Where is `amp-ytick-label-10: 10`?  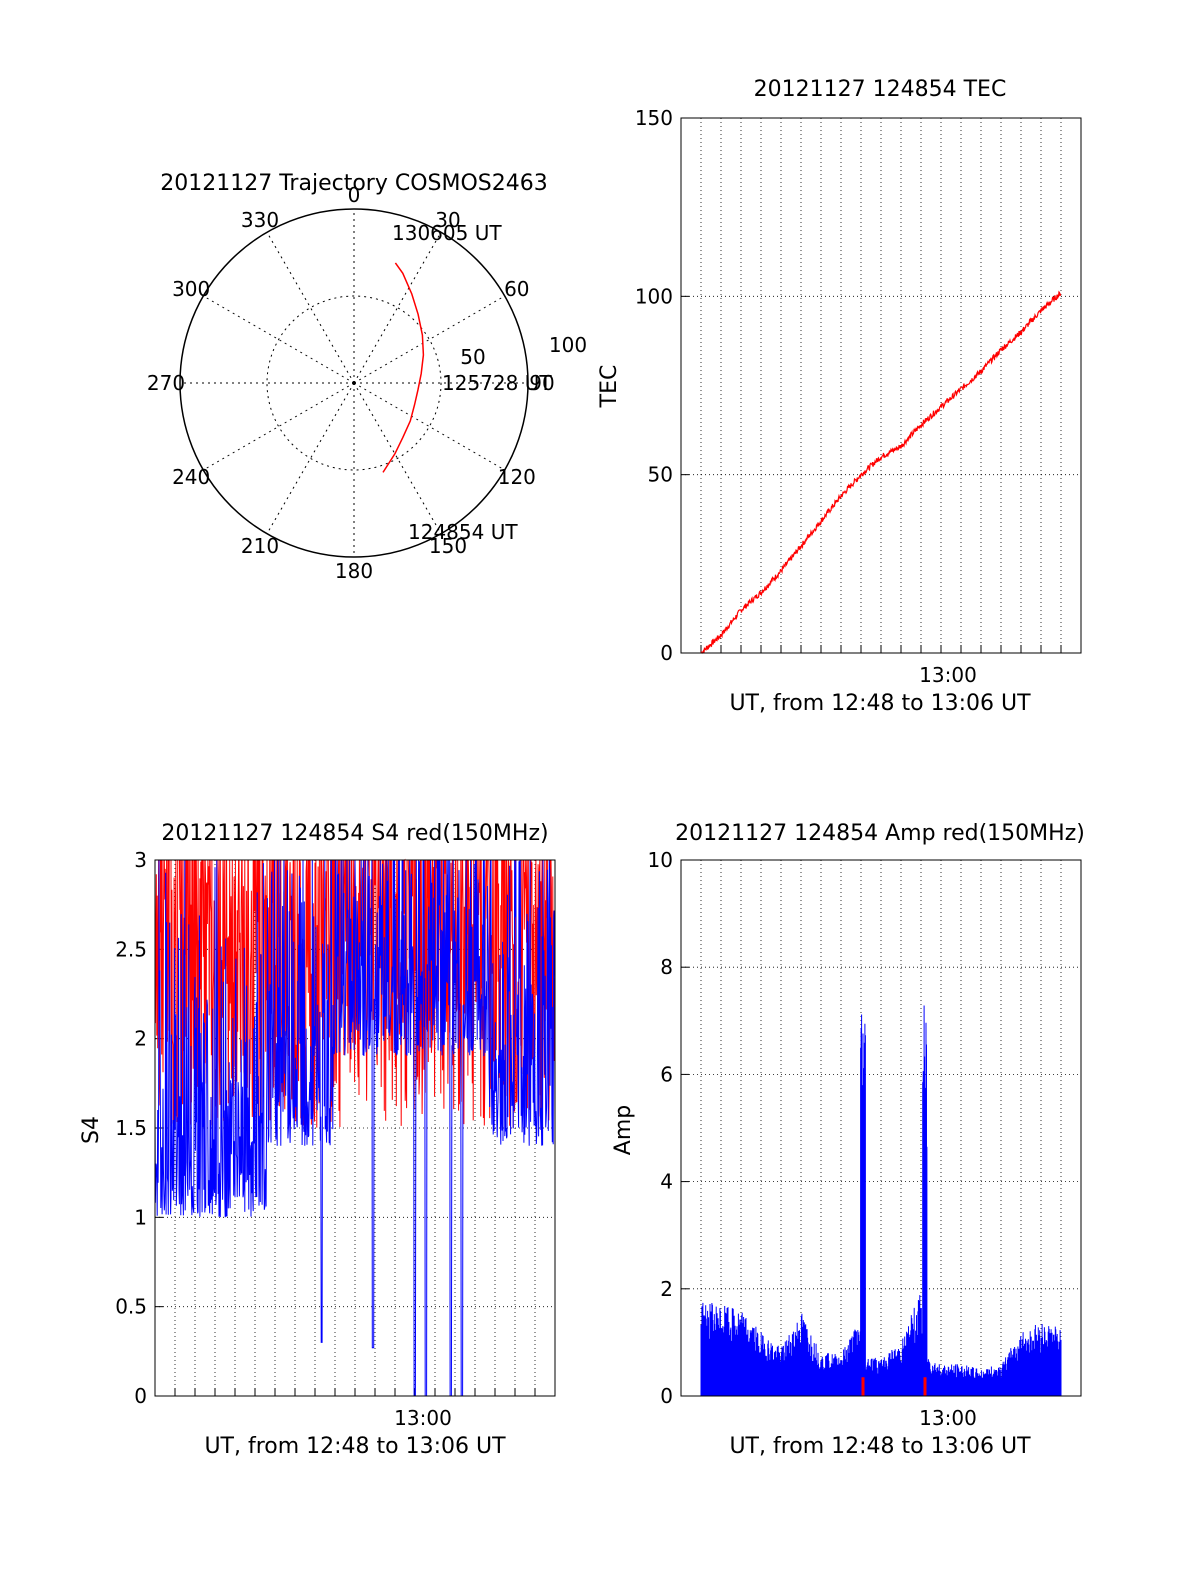 amp-ytick-label-10: 10 is located at coordinates (660, 860).